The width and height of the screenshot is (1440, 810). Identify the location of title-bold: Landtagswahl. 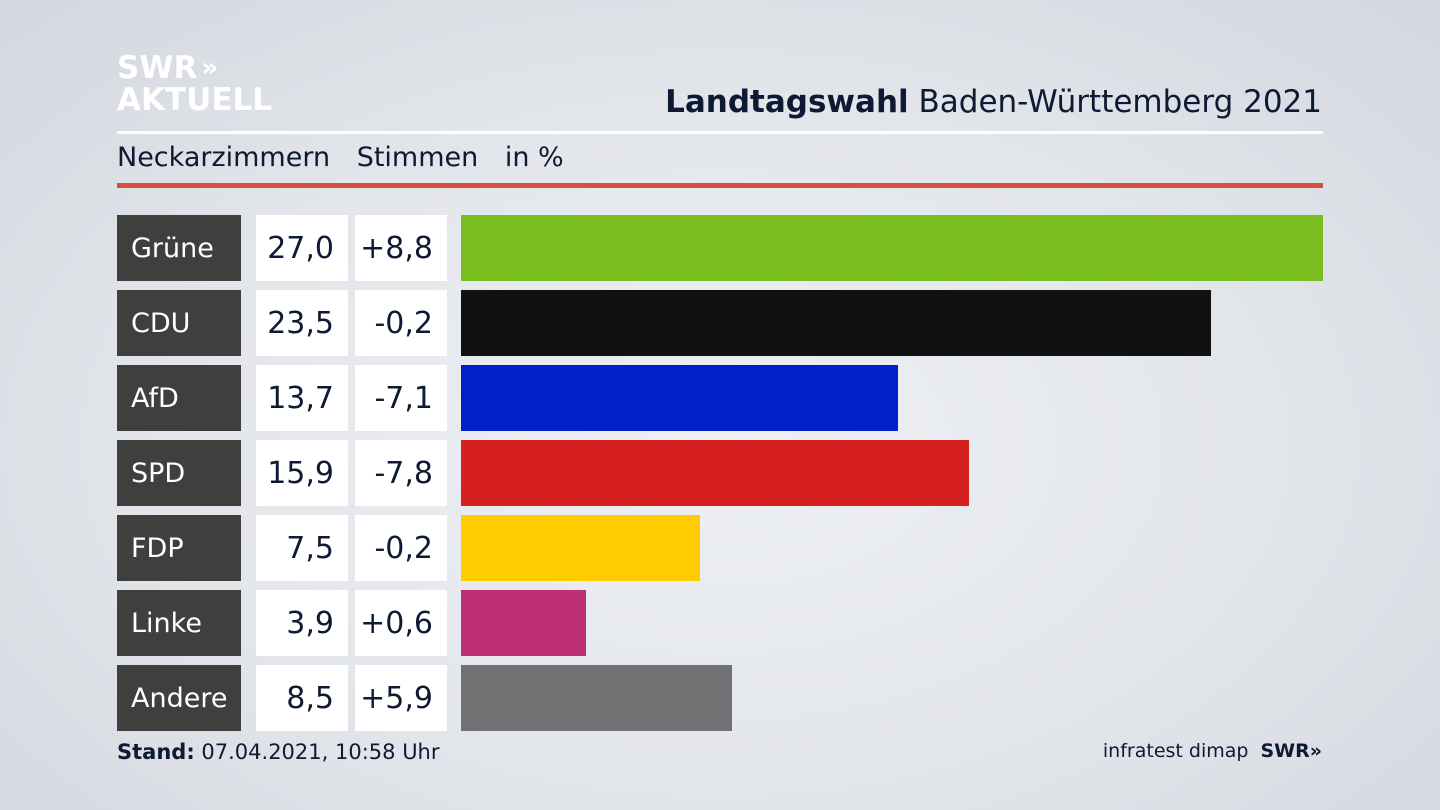
(787, 102).